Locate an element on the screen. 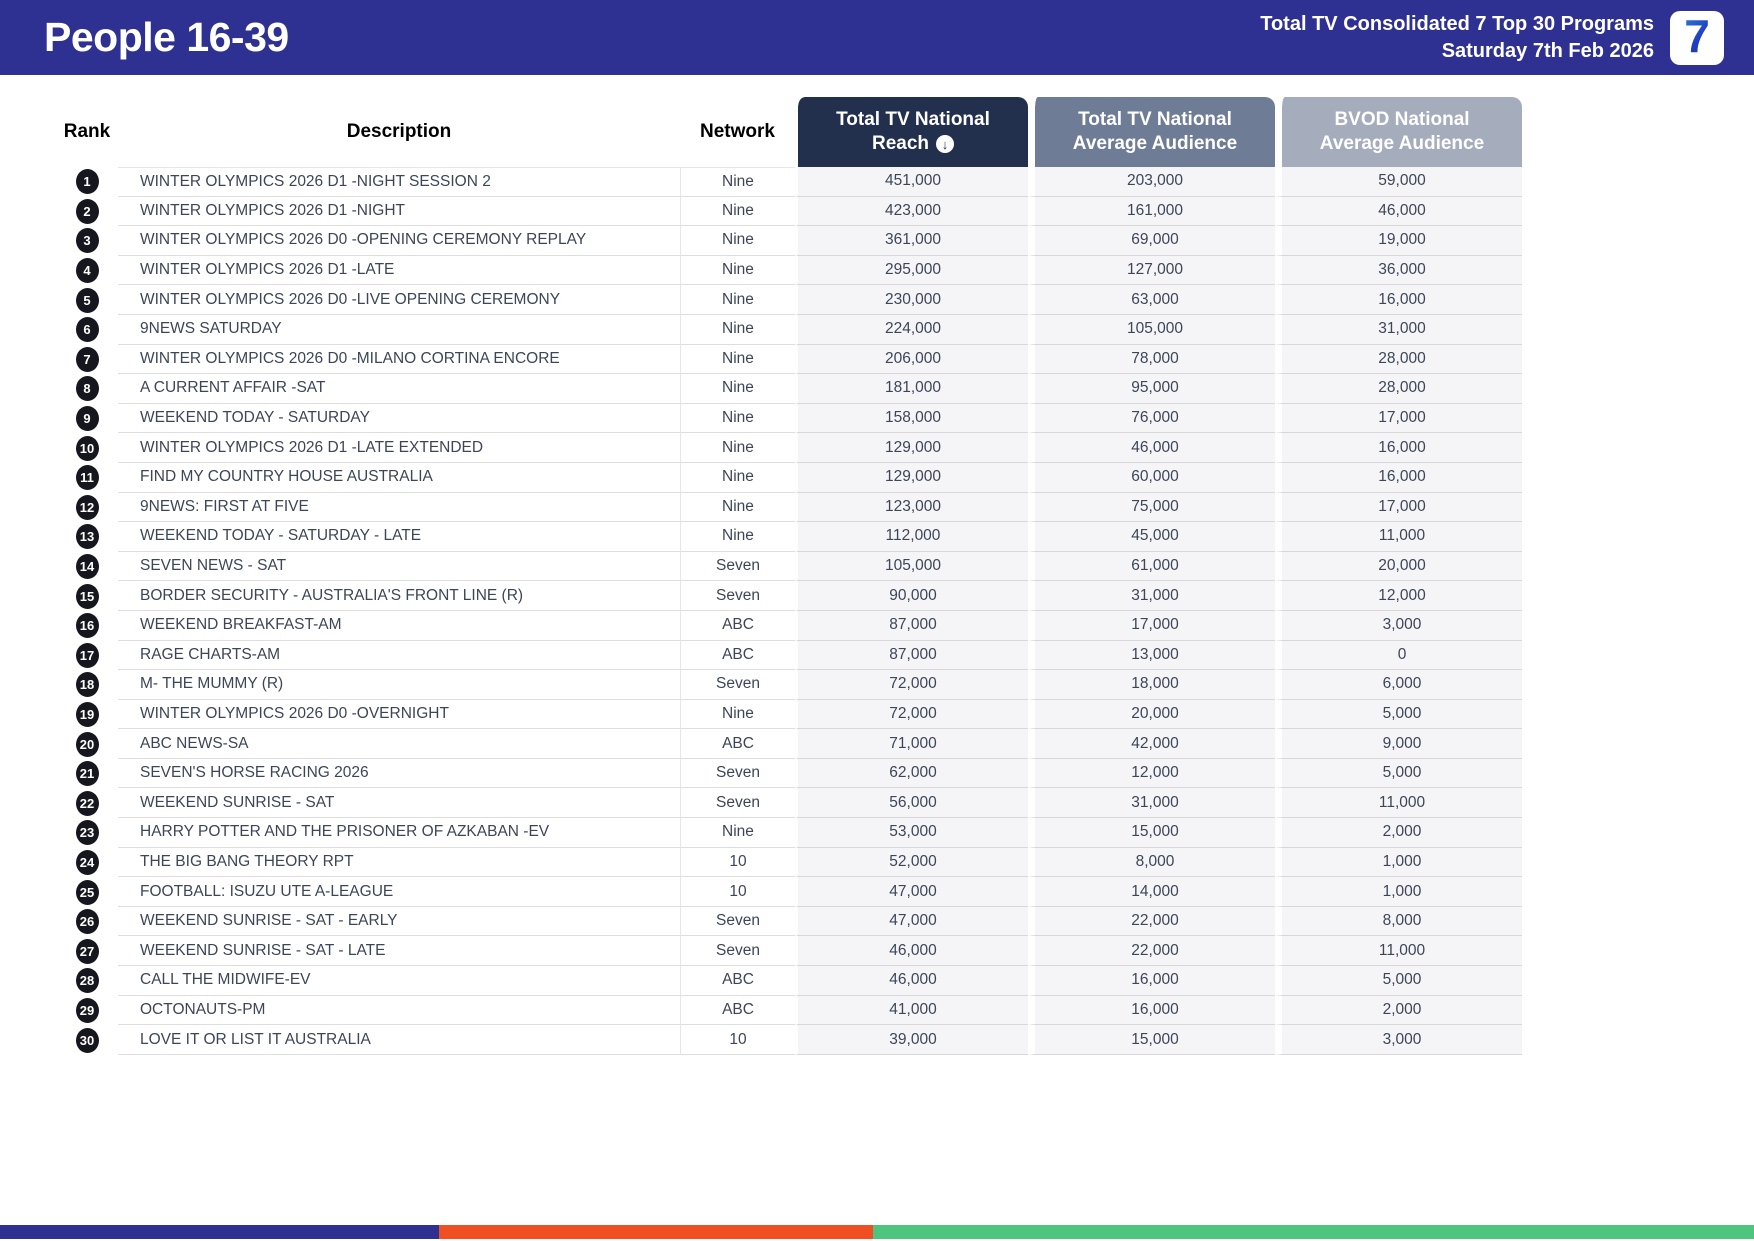 This screenshot has width=1754, height=1241. total-tv-reach-value-cell: 46,000 is located at coordinates (911, 951).